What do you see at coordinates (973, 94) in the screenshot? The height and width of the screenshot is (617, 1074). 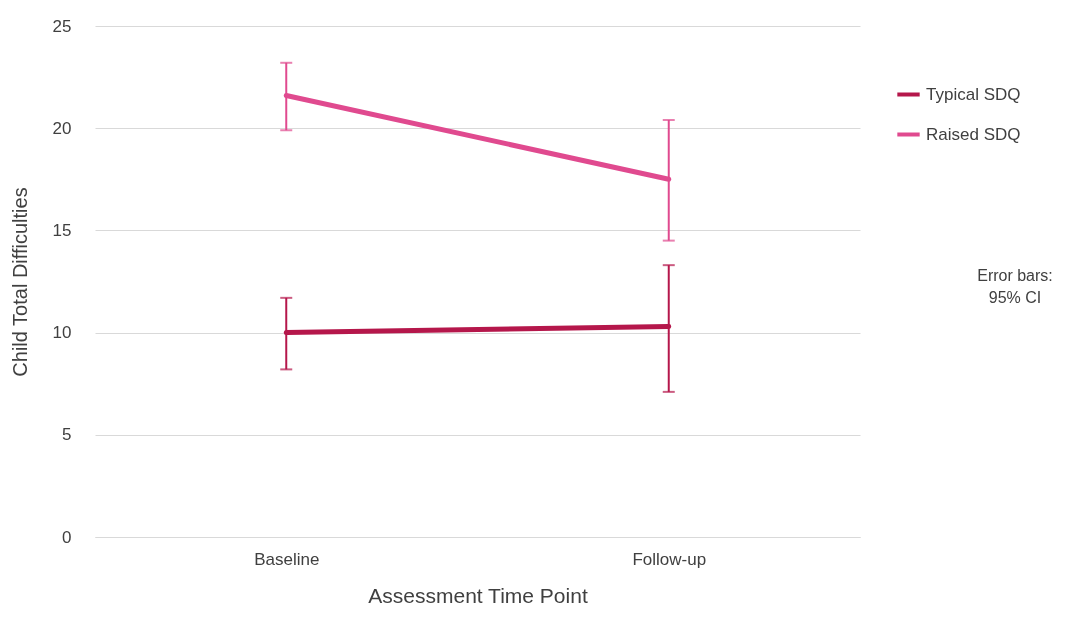 I see `legend-label: Typical SDQ` at bounding box center [973, 94].